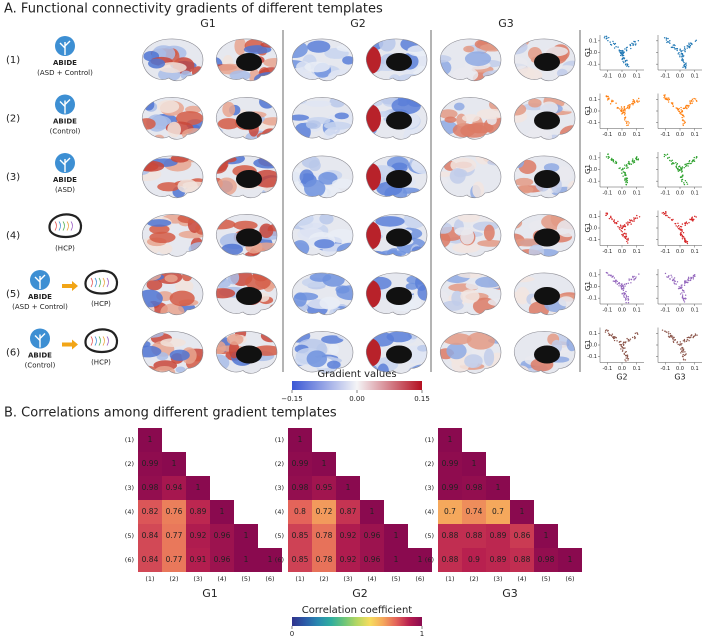 This screenshot has height=639, width=711. I want to click on x-tick-label: 0.1, so click(695, 252).